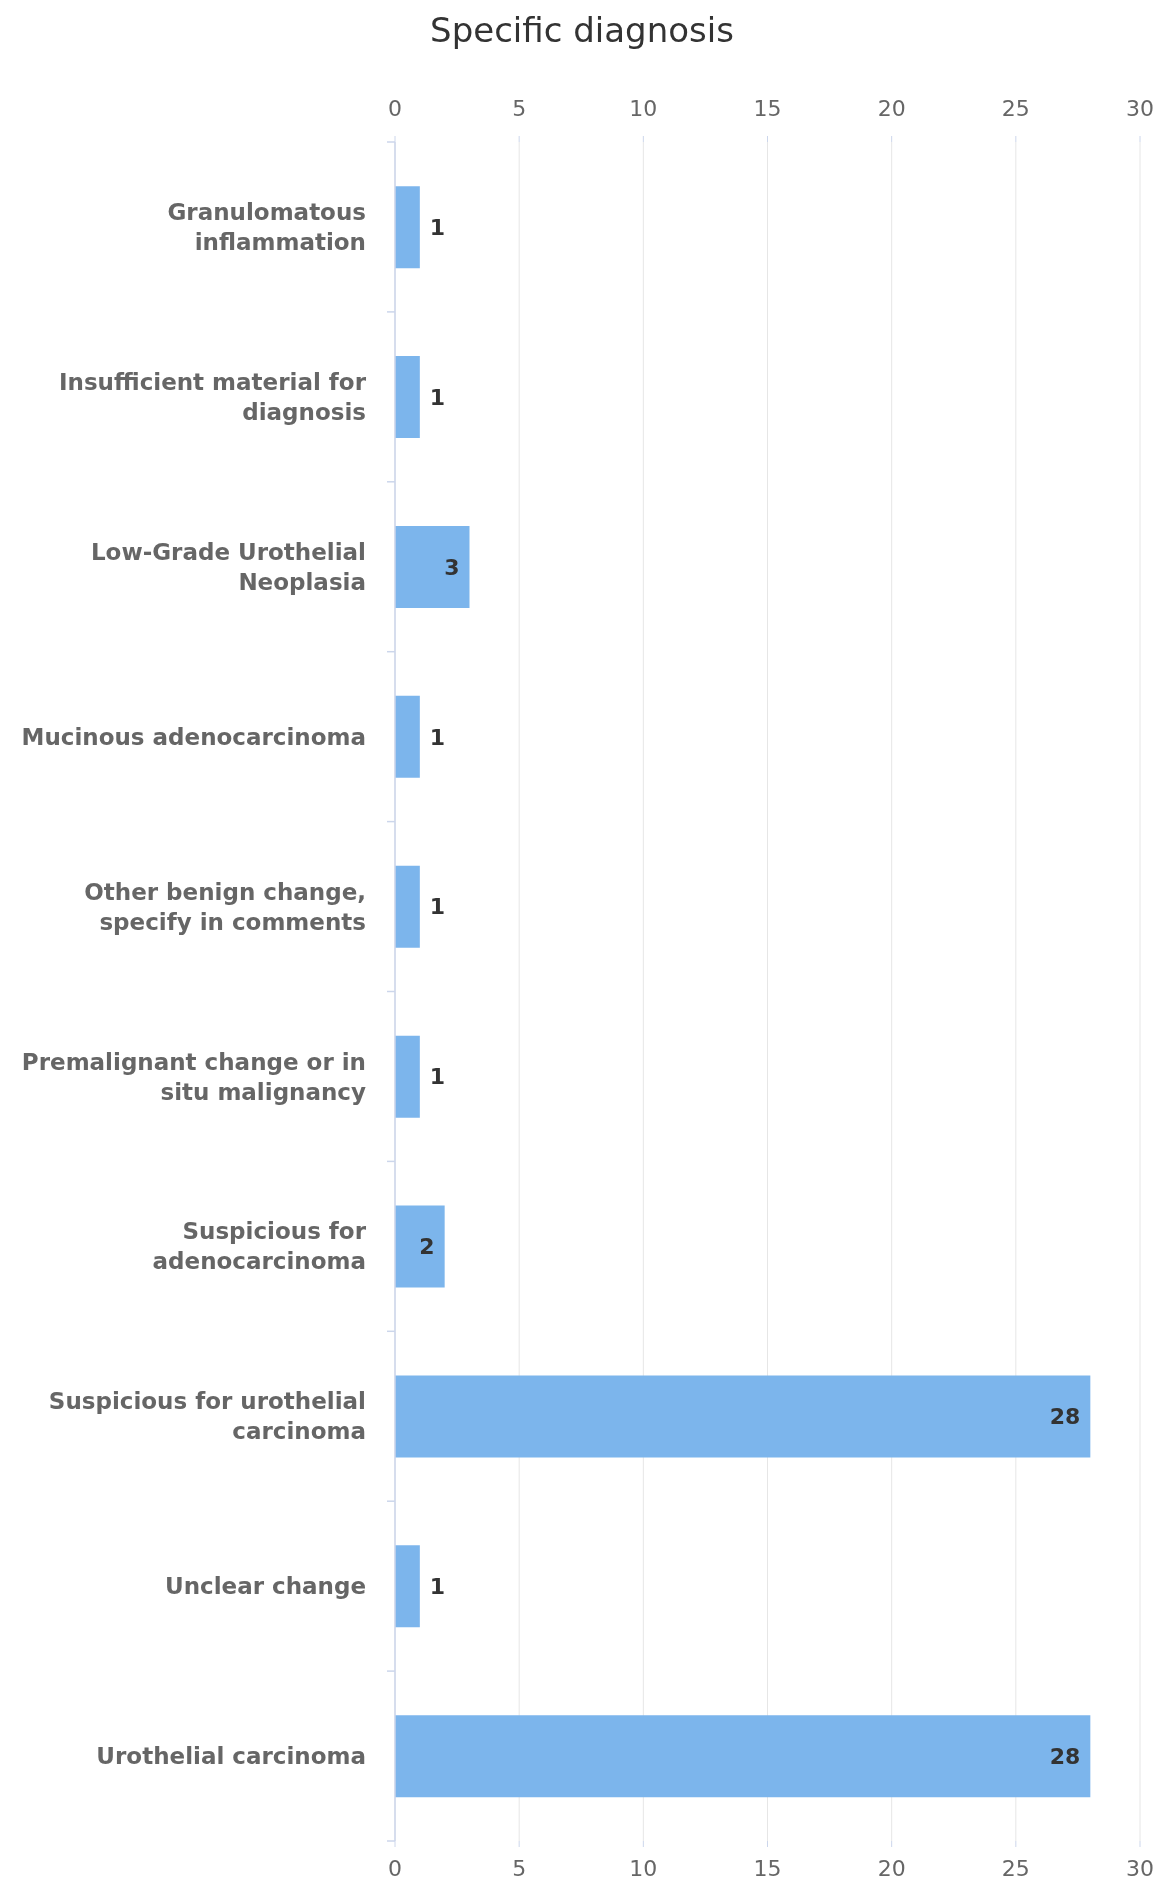 This screenshot has height=1890, width=1164. Describe the element at coordinates (395, 1868) in the screenshot. I see `x-tick-label: 0` at that location.